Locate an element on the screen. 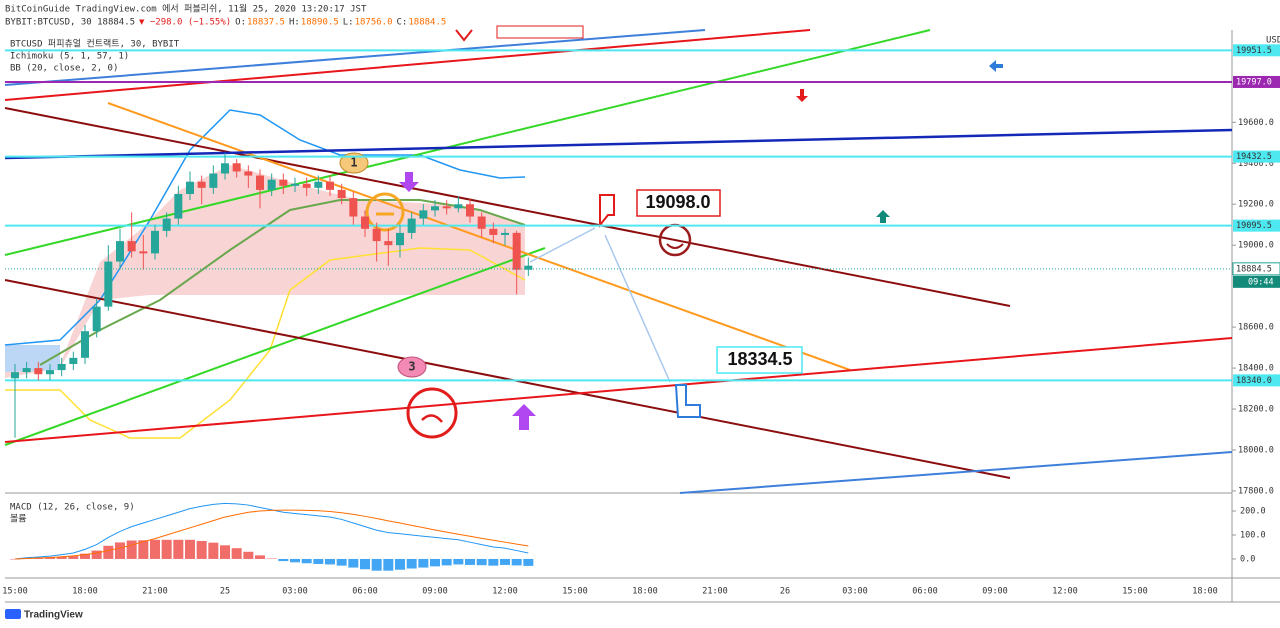  up-arrow is located at coordinates (883, 216).